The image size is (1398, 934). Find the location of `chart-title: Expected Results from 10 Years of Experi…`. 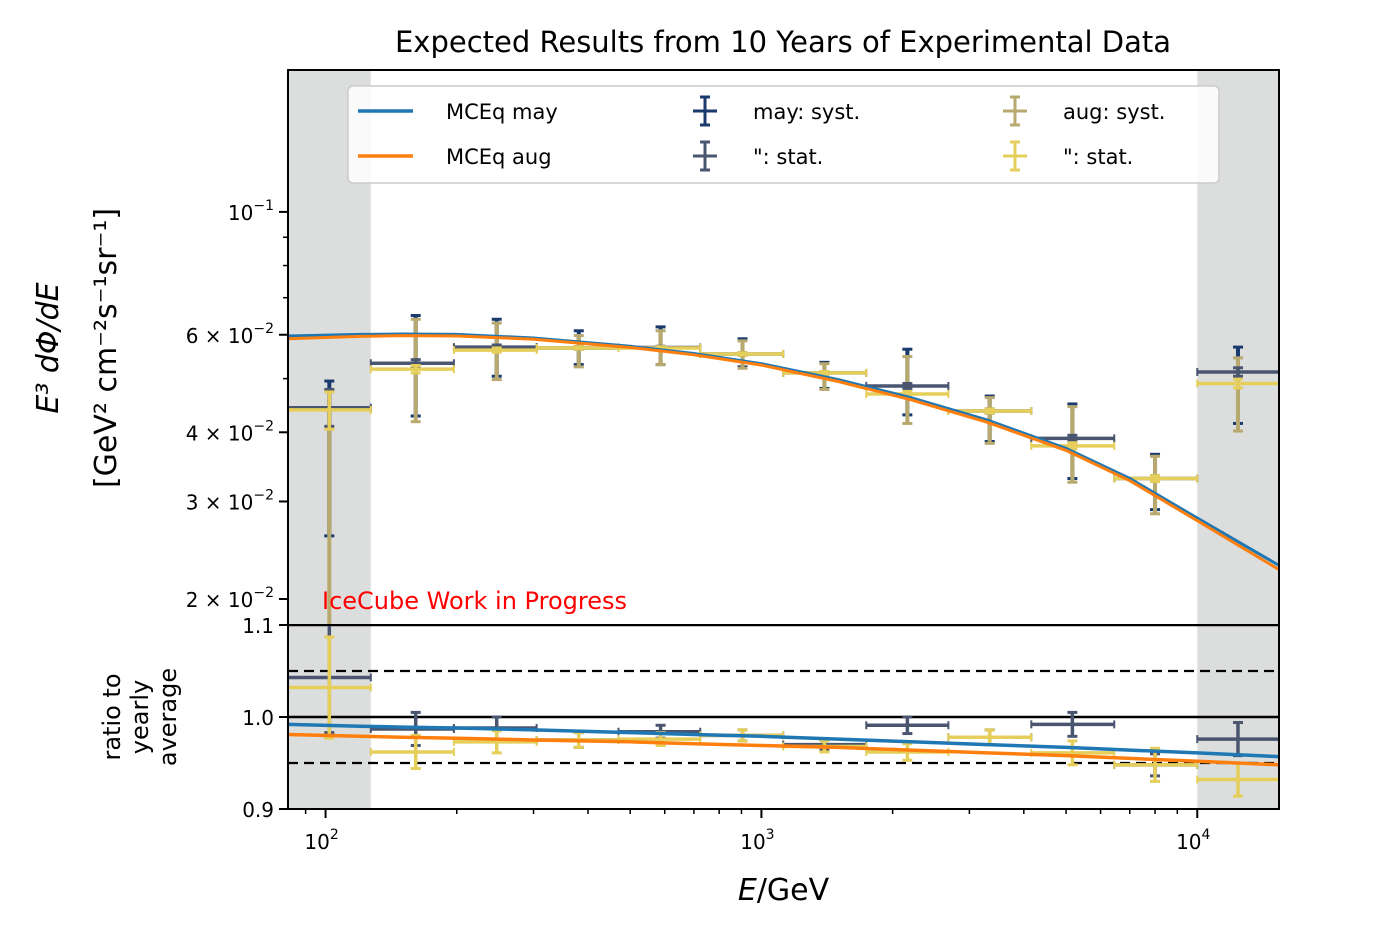

chart-title: Expected Results from 10 Years of Experi… is located at coordinates (783, 42).